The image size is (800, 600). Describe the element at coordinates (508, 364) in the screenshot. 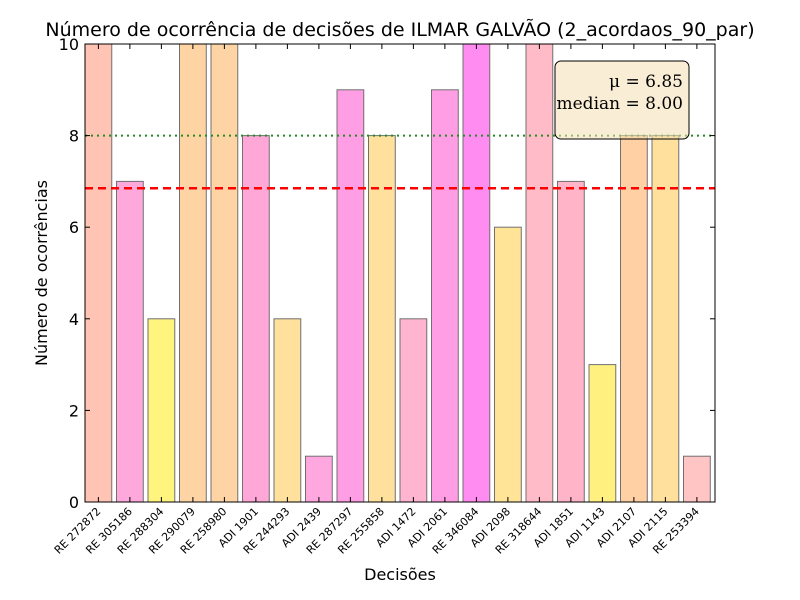

I see `bar-adi-2098` at that location.